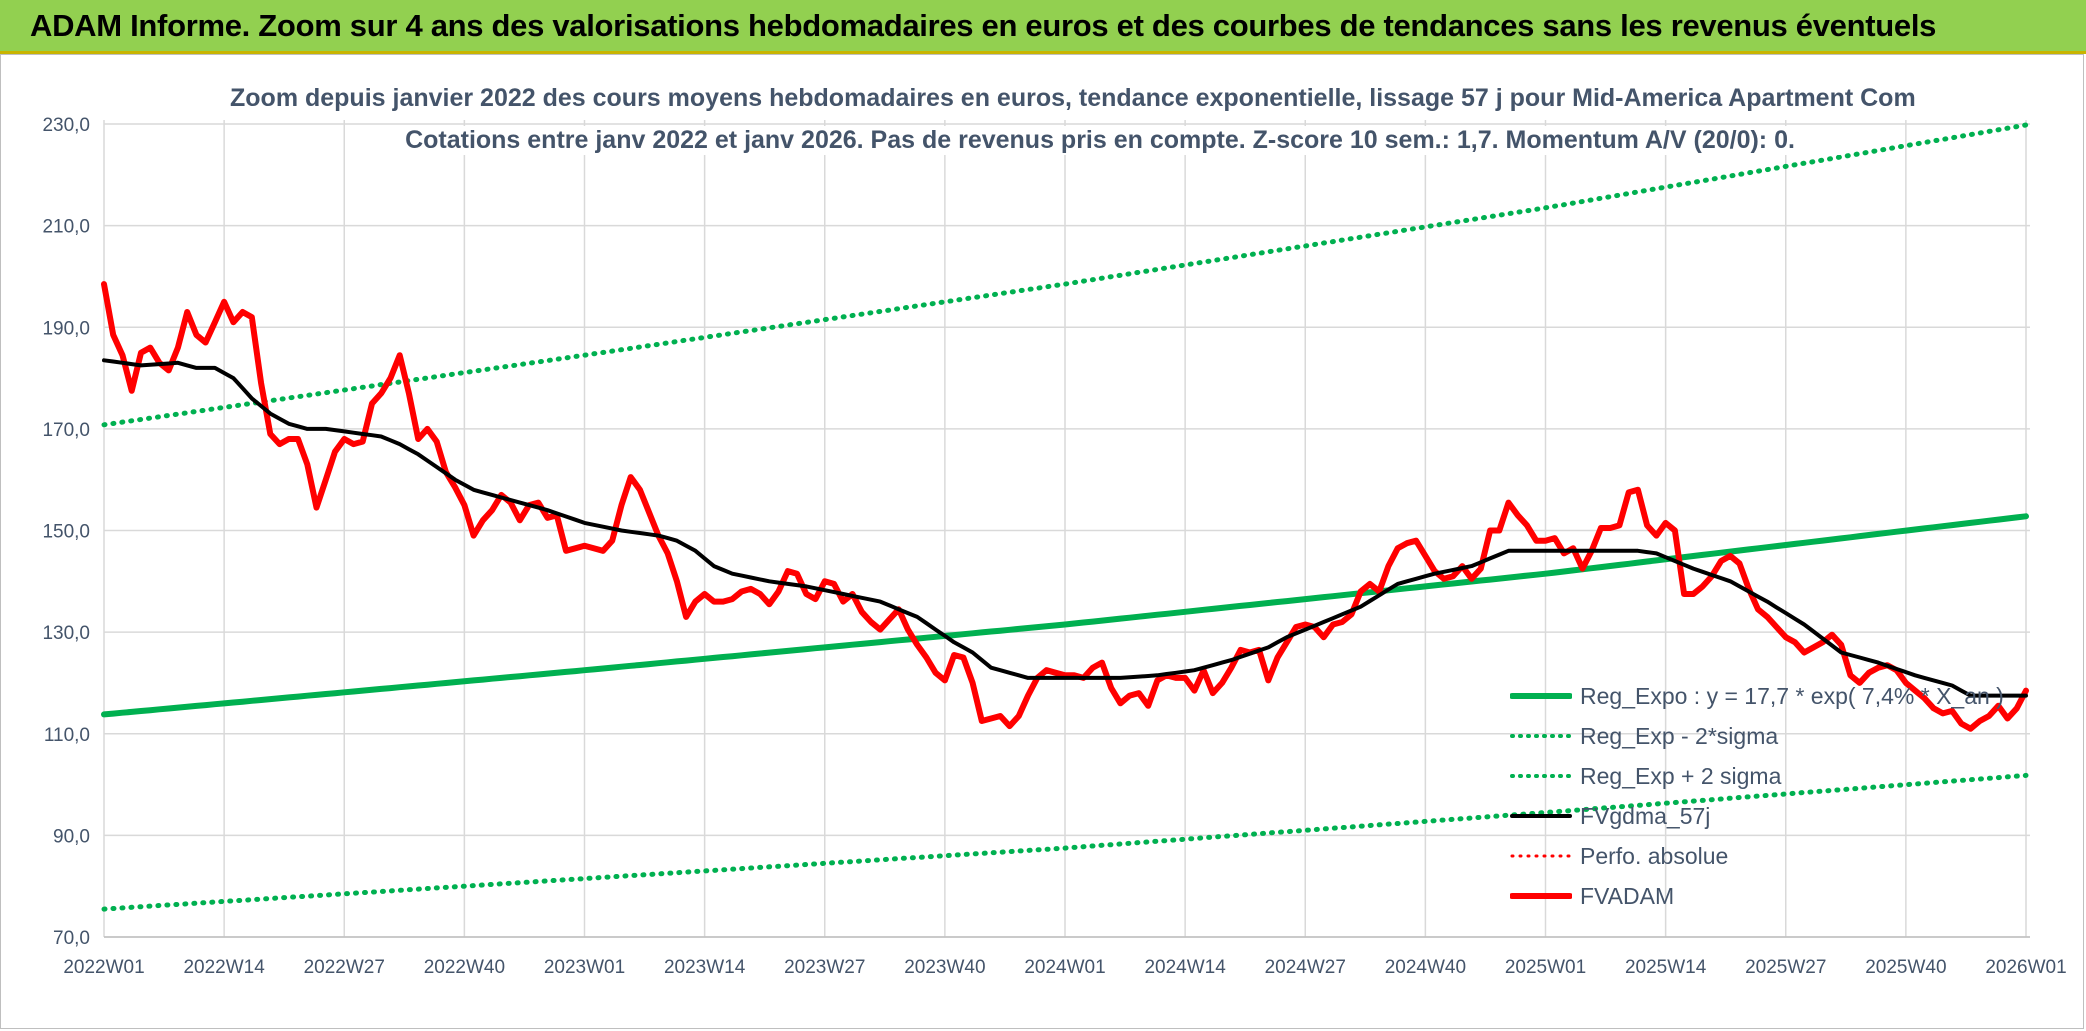 The width and height of the screenshot is (2086, 1031). I want to click on x-tick-label: 2025W40, so click(1905, 967).